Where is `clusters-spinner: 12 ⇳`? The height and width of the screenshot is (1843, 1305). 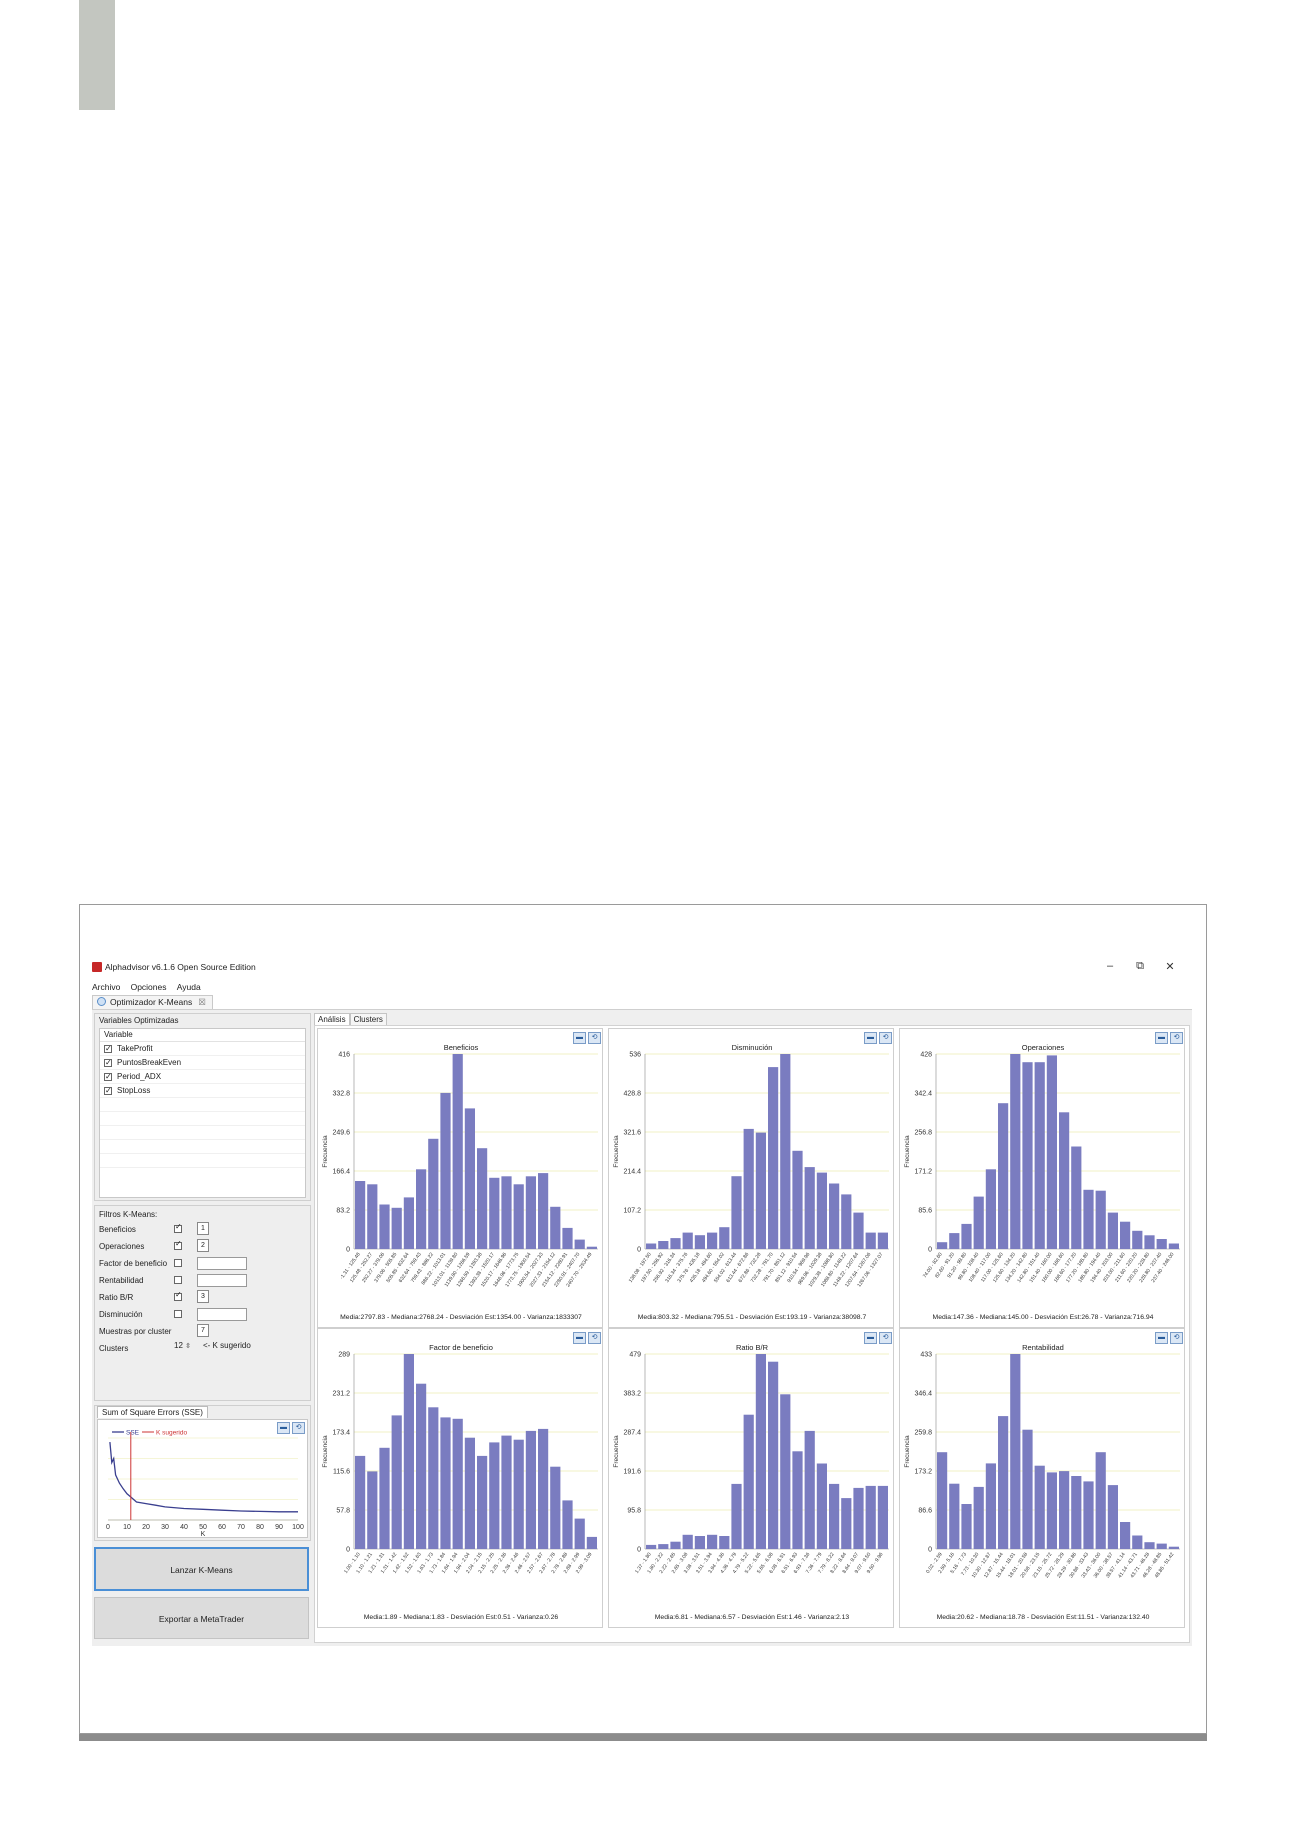 clusters-spinner: 12 ⇳ is located at coordinates (182, 1345).